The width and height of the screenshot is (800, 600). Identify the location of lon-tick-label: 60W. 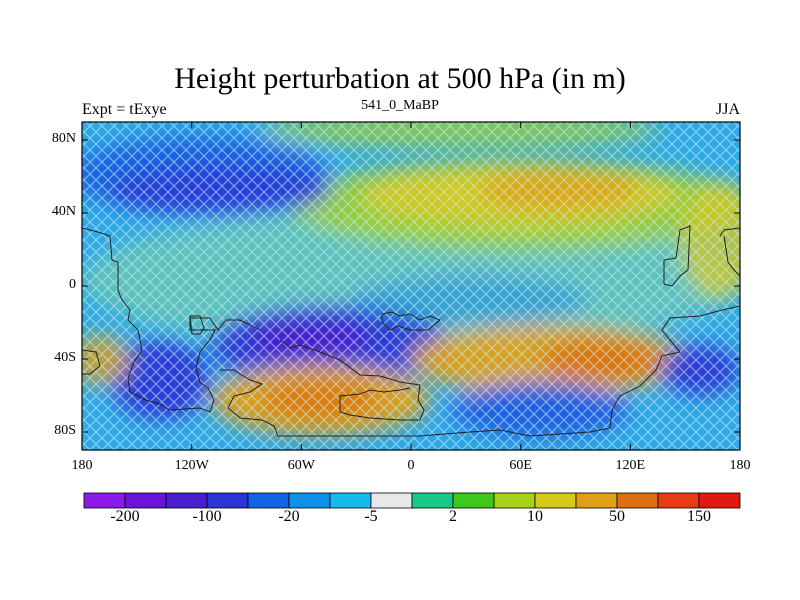
(301, 465).